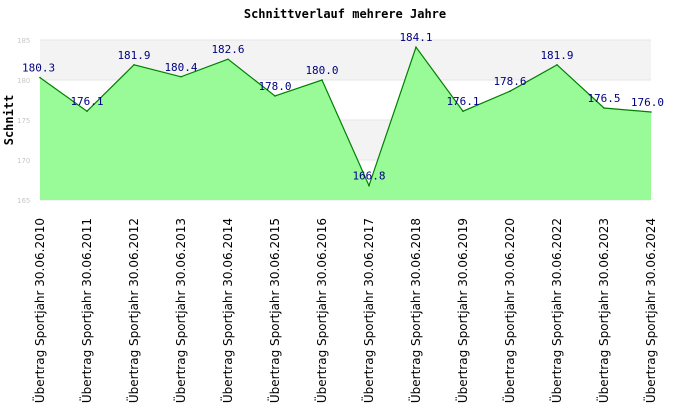 This screenshot has width=690, height=420. I want to click on data-label: 178.6, so click(509, 81).